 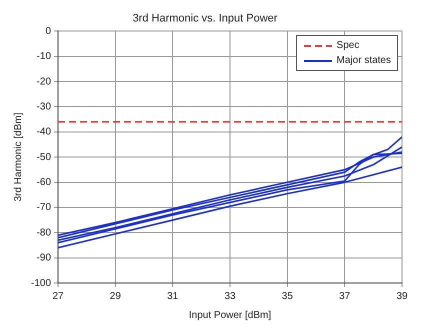 What do you see at coordinates (44, 56) in the screenshot?
I see `y-tick-label: -10` at bounding box center [44, 56].